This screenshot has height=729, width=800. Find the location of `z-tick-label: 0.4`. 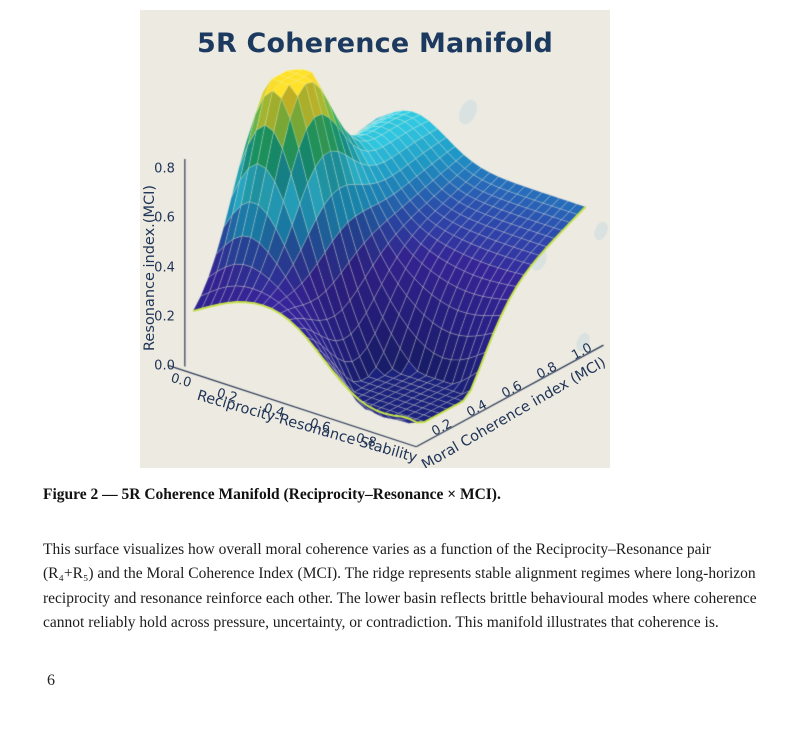

z-tick-label: 0.4 is located at coordinates (164, 268).